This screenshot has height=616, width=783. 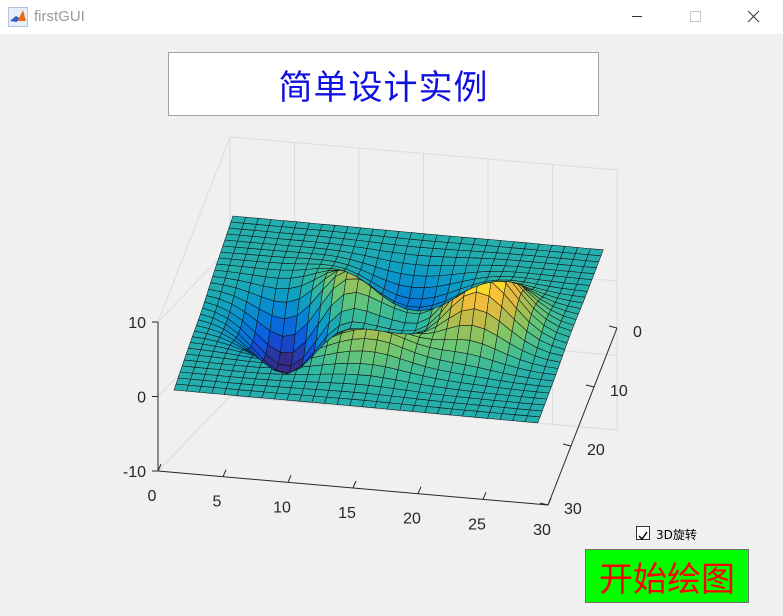 What do you see at coordinates (383, 87) in the screenshot?
I see `page-title: 简单设计实例` at bounding box center [383, 87].